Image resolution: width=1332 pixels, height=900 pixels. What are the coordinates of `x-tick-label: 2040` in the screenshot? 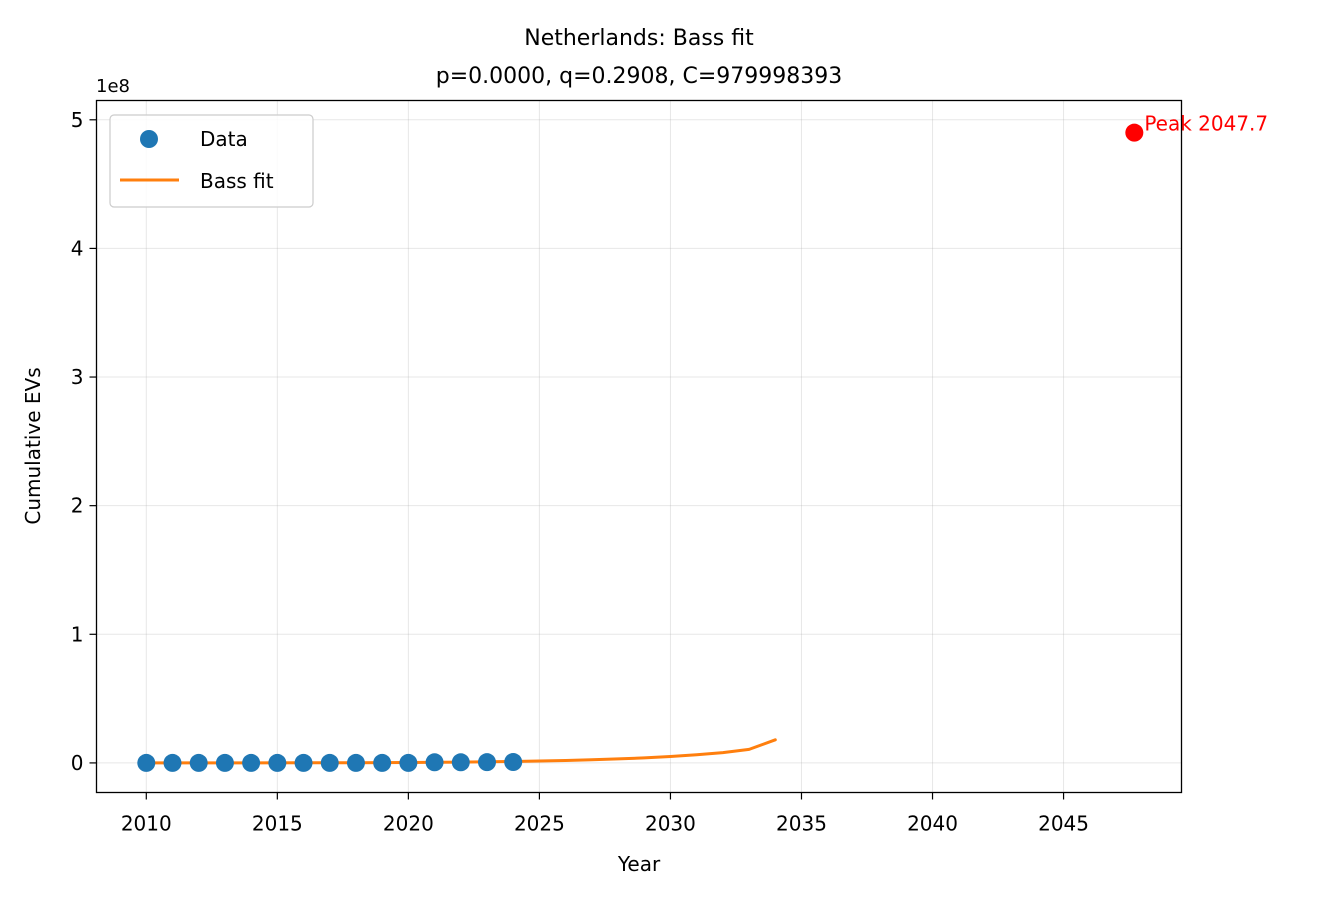 It's located at (932, 824).